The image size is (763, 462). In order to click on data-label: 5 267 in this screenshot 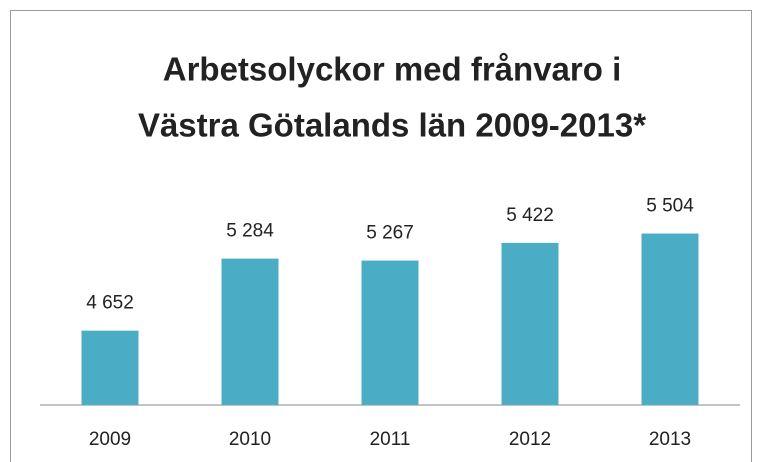, I will do `click(390, 233)`.